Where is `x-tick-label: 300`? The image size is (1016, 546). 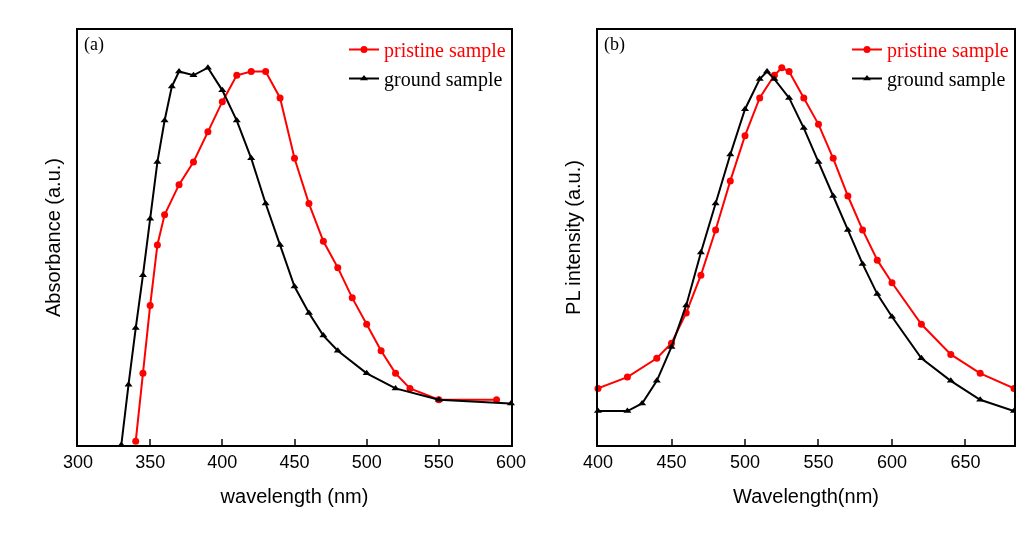
x-tick-label: 300 is located at coordinates (78, 462).